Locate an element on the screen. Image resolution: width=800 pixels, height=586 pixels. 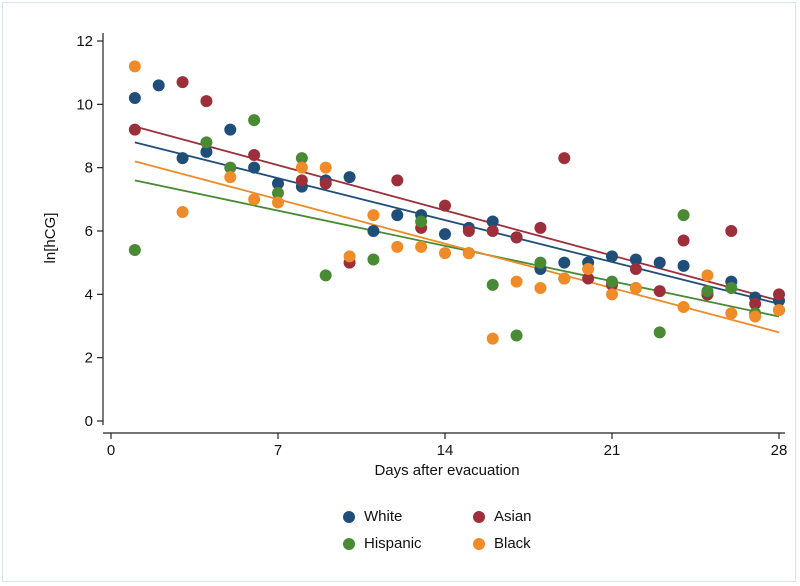
legend-label-asian: Asian is located at coordinates (513, 516).